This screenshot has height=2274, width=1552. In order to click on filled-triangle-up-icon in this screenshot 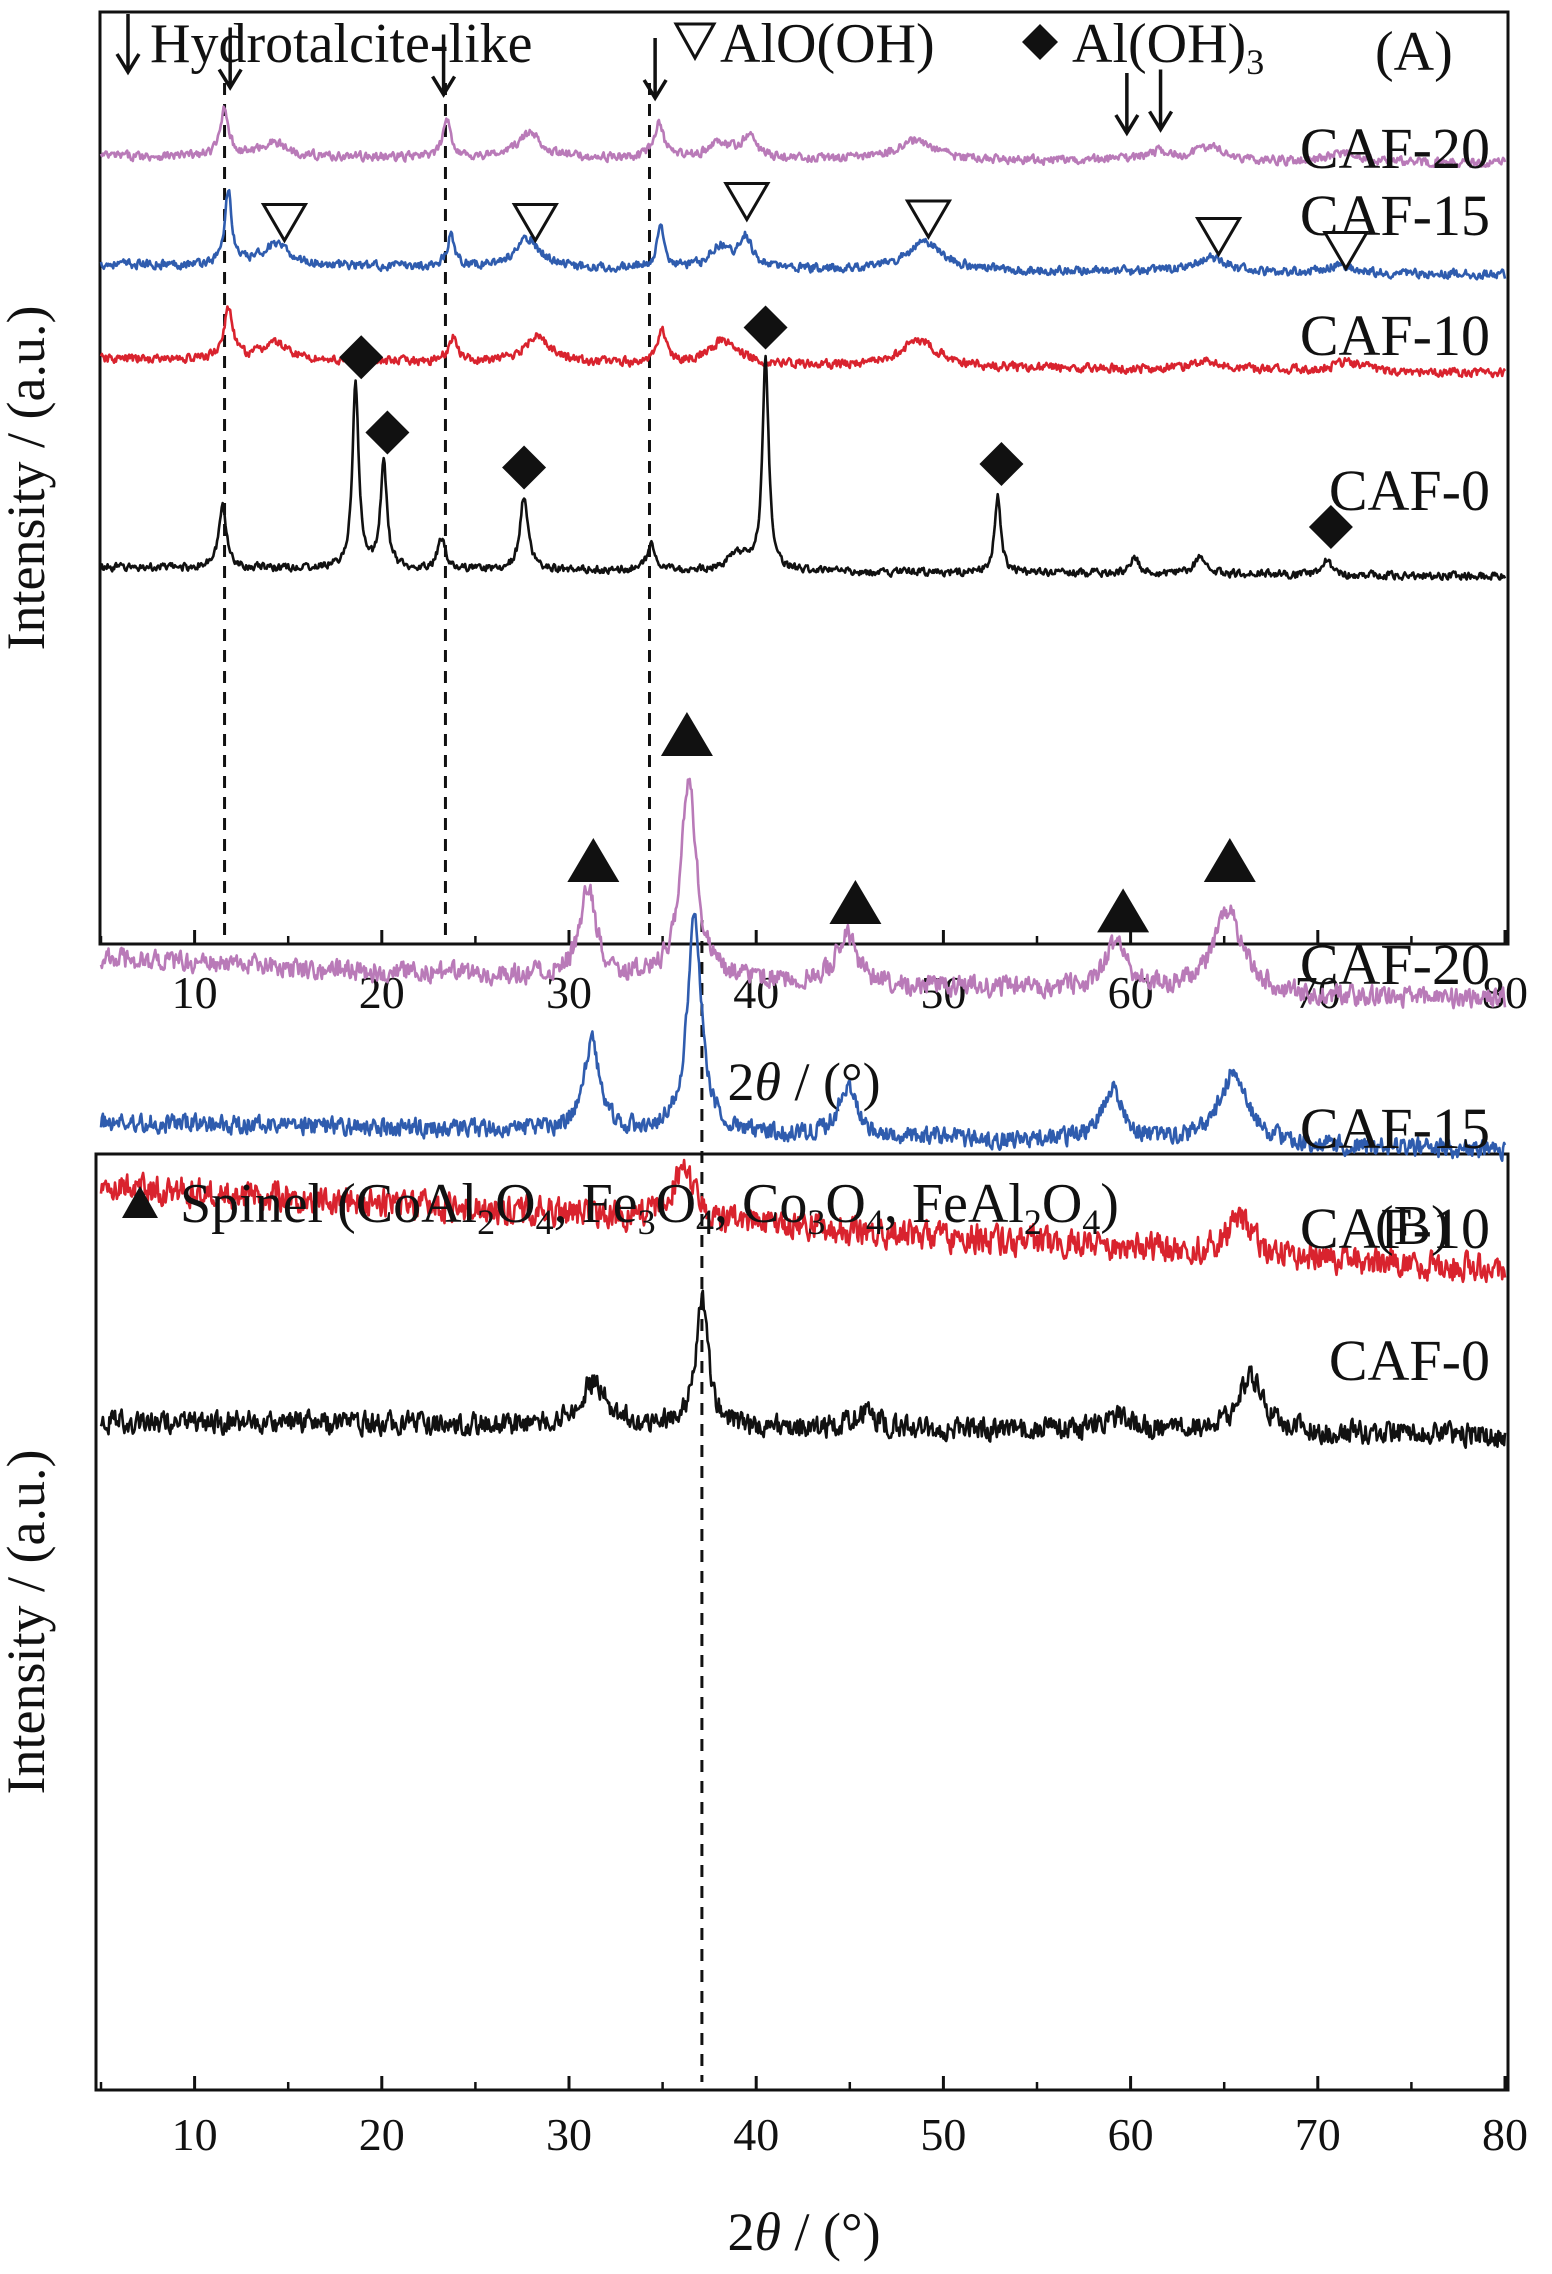, I will do `click(140, 1202)`.